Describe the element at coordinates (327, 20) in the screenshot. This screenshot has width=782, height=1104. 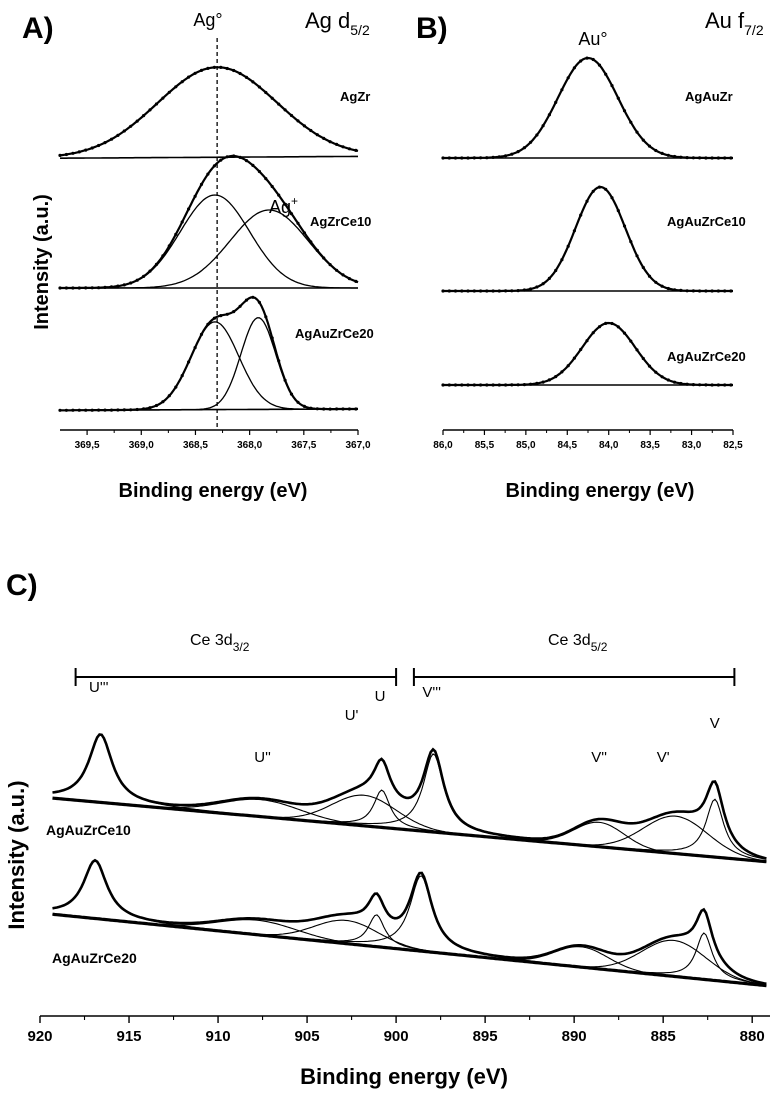
I see `panel-a-title-main: Ag d` at that location.